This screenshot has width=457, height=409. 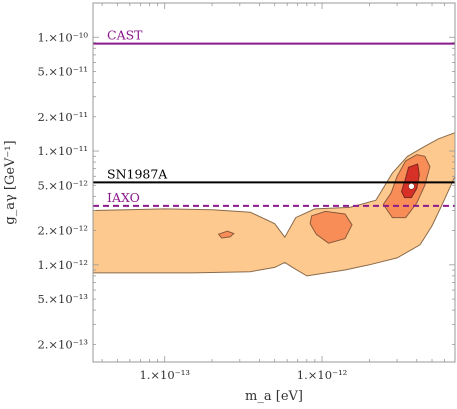 I want to click on y-tick-label: 2.×10⁻¹², so click(x=62, y=231).